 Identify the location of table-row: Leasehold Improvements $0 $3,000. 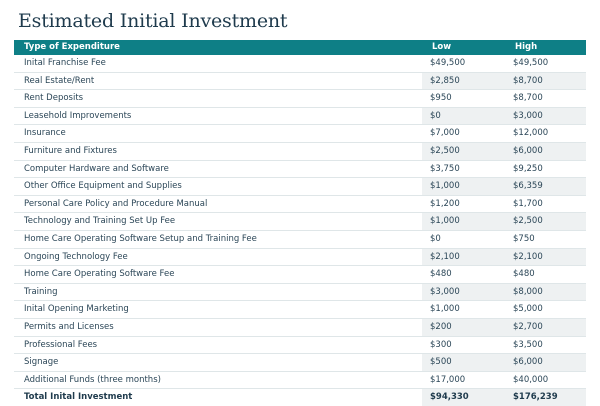
(300, 116).